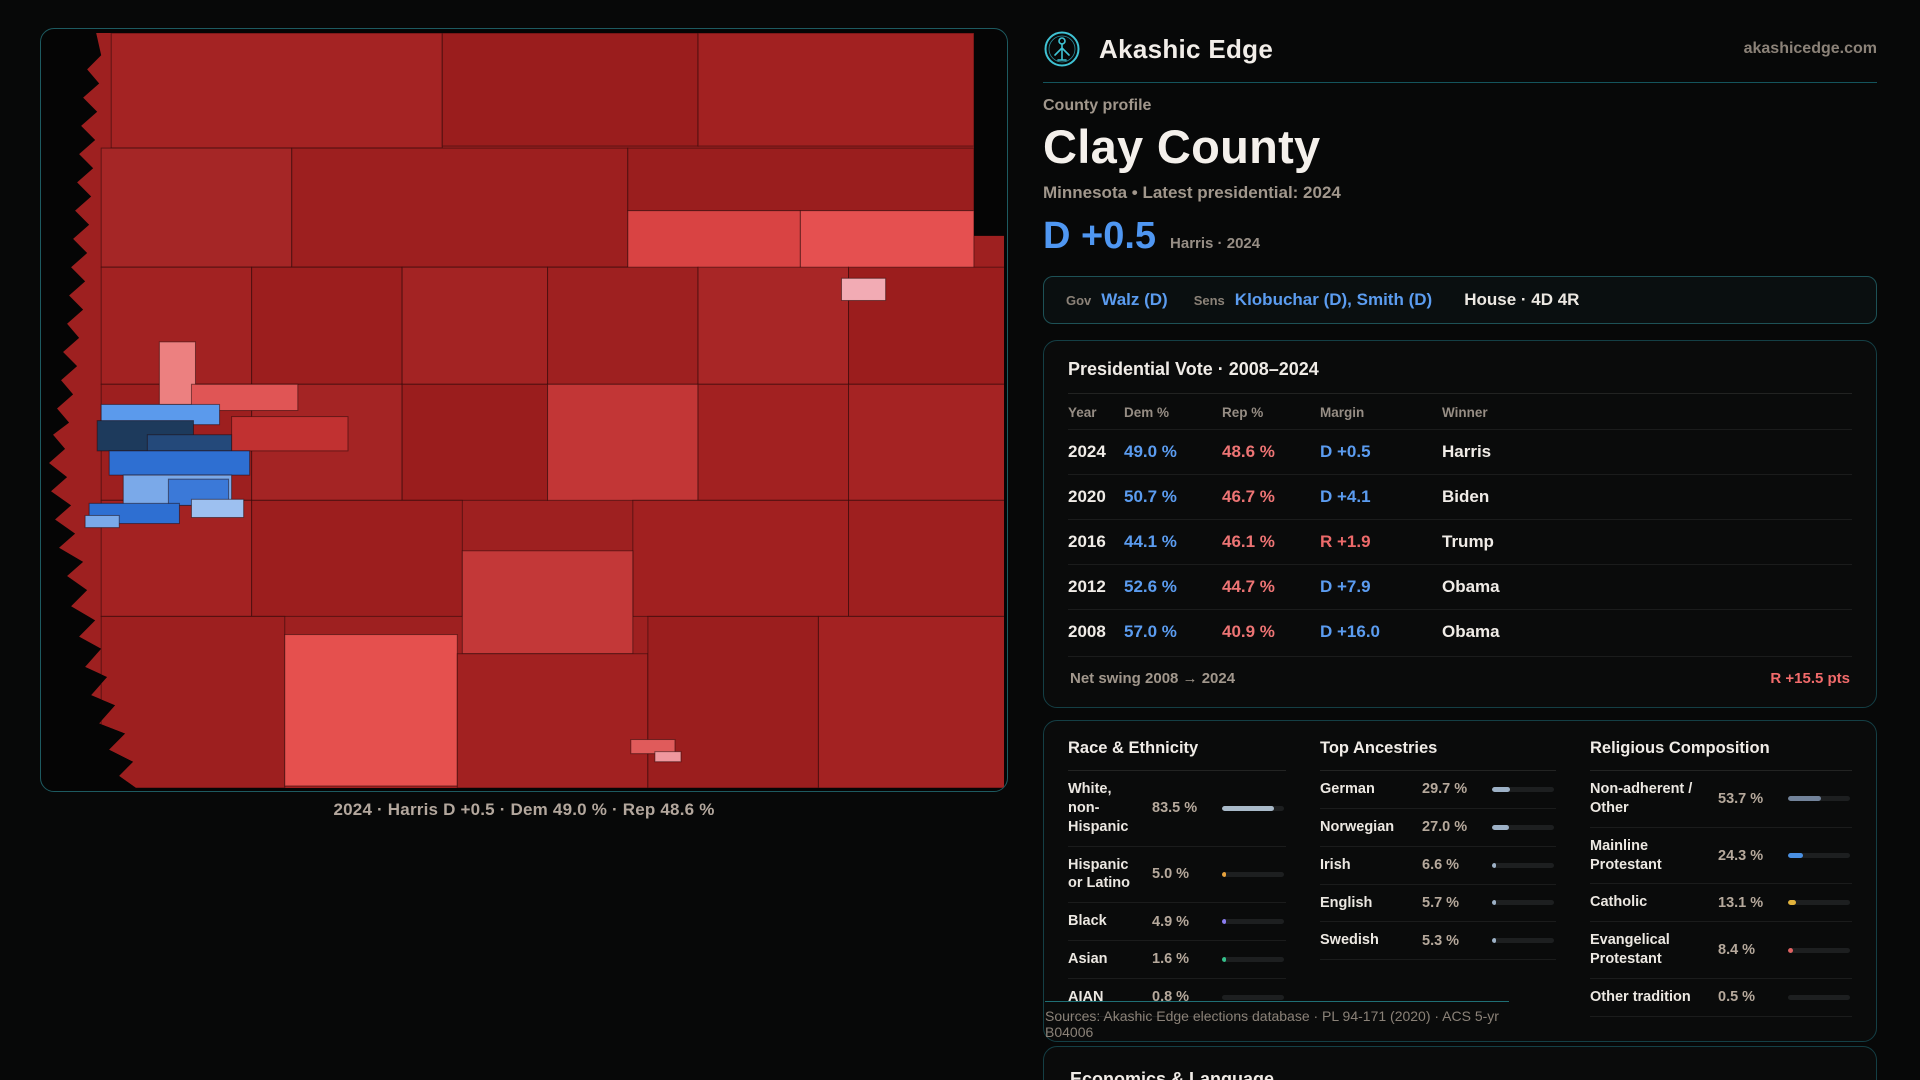  Describe the element at coordinates (1460, 1063) in the screenshot. I see `economics-card: Economics & Language` at that location.